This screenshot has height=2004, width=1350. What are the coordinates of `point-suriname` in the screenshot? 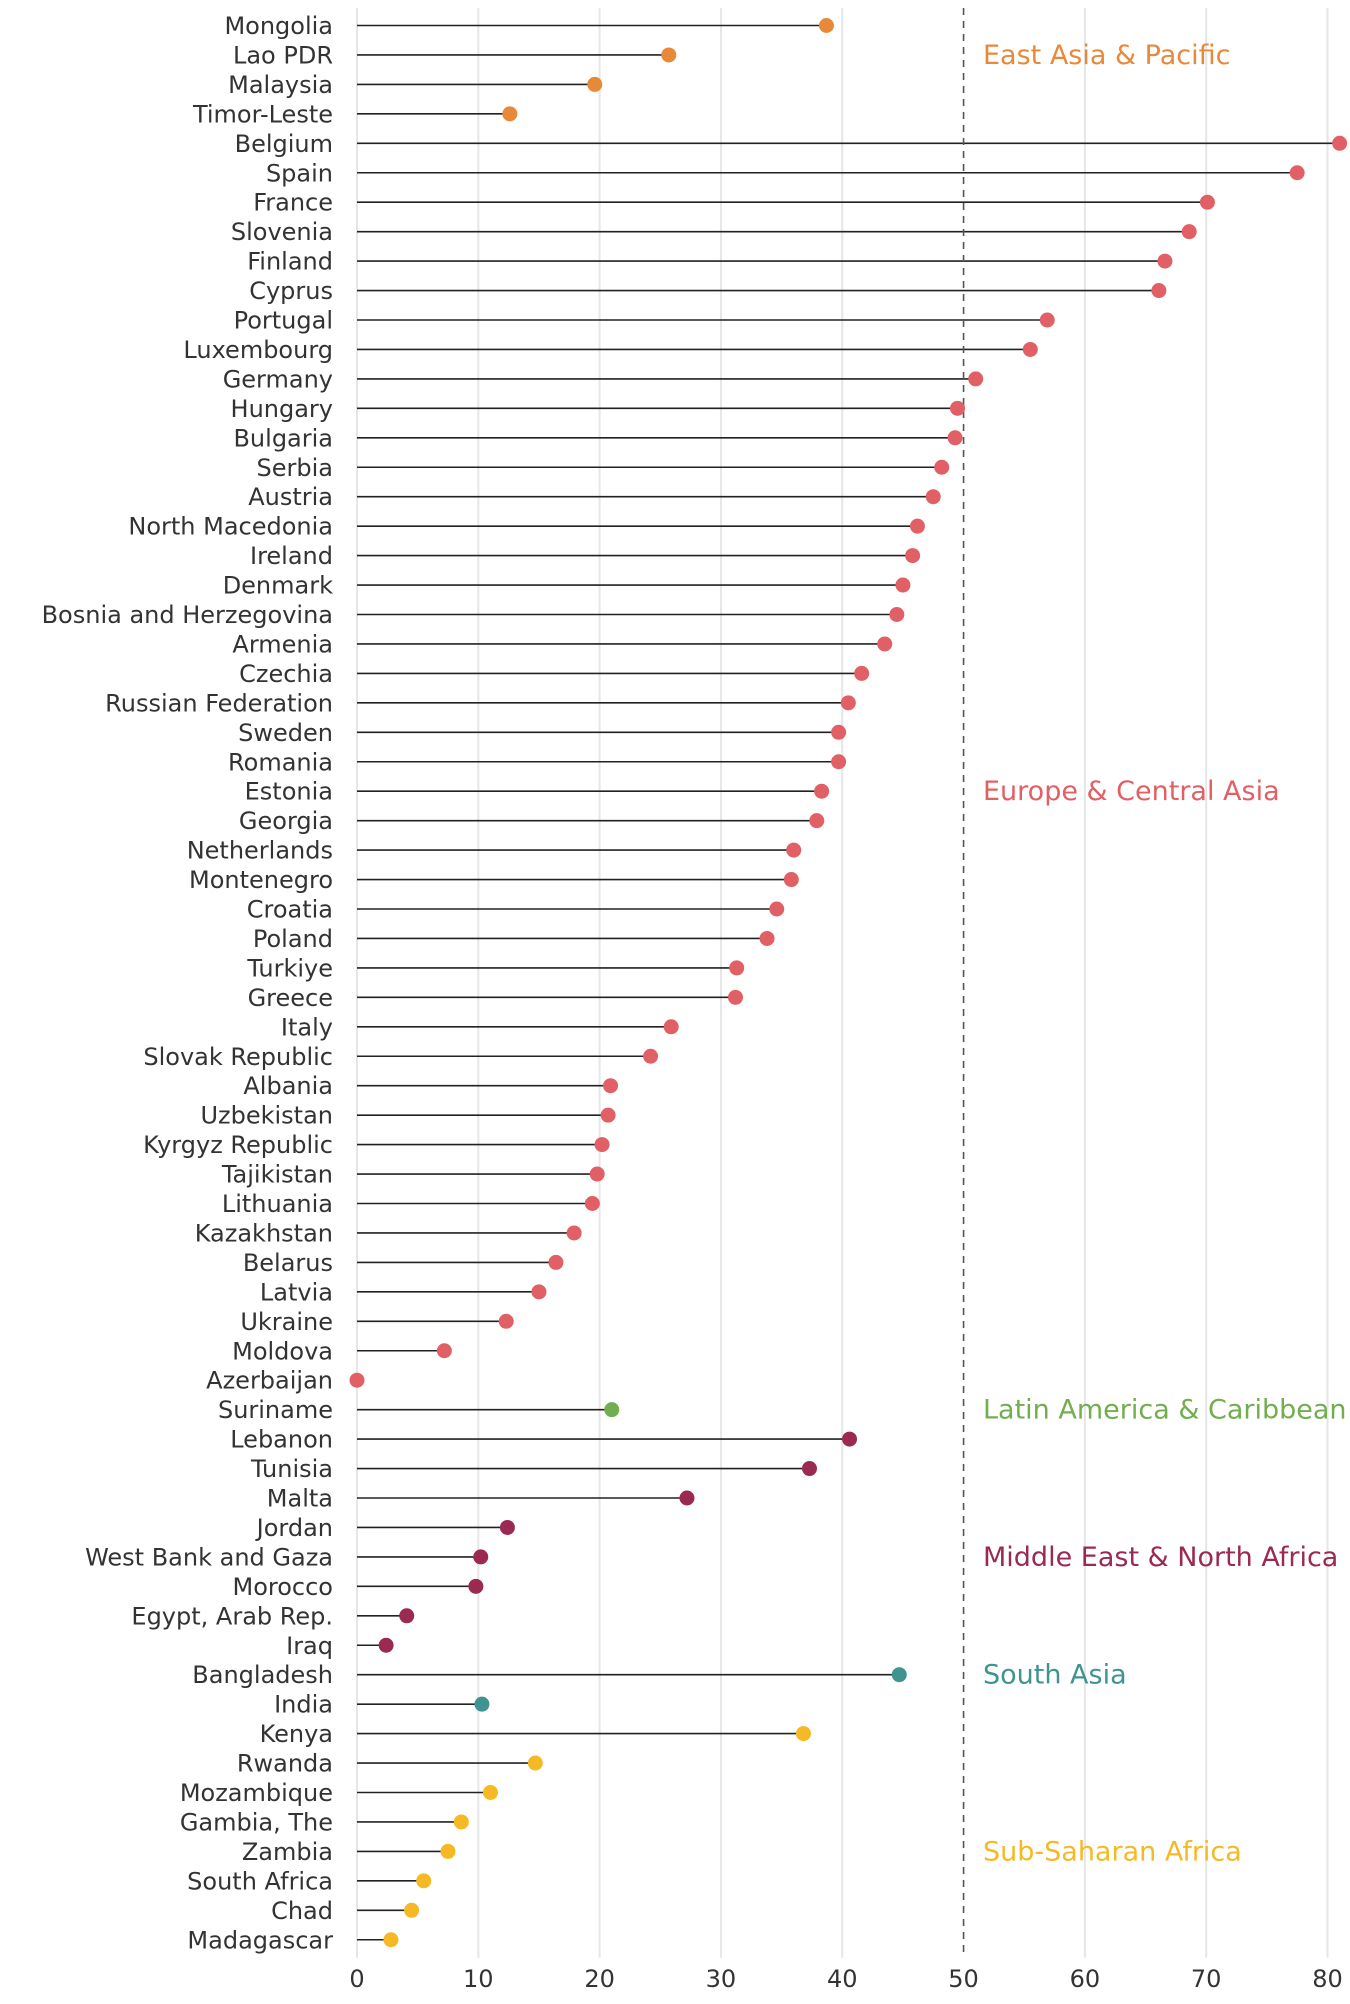 It's located at (612, 1410).